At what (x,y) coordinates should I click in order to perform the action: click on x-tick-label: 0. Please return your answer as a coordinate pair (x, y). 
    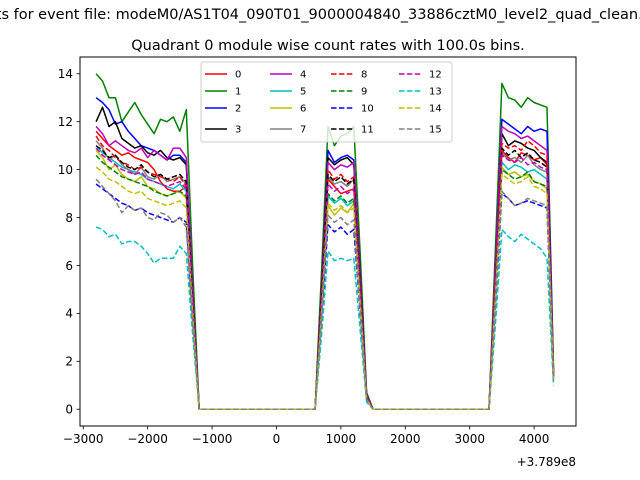
    Looking at the image, I should click on (277, 439).